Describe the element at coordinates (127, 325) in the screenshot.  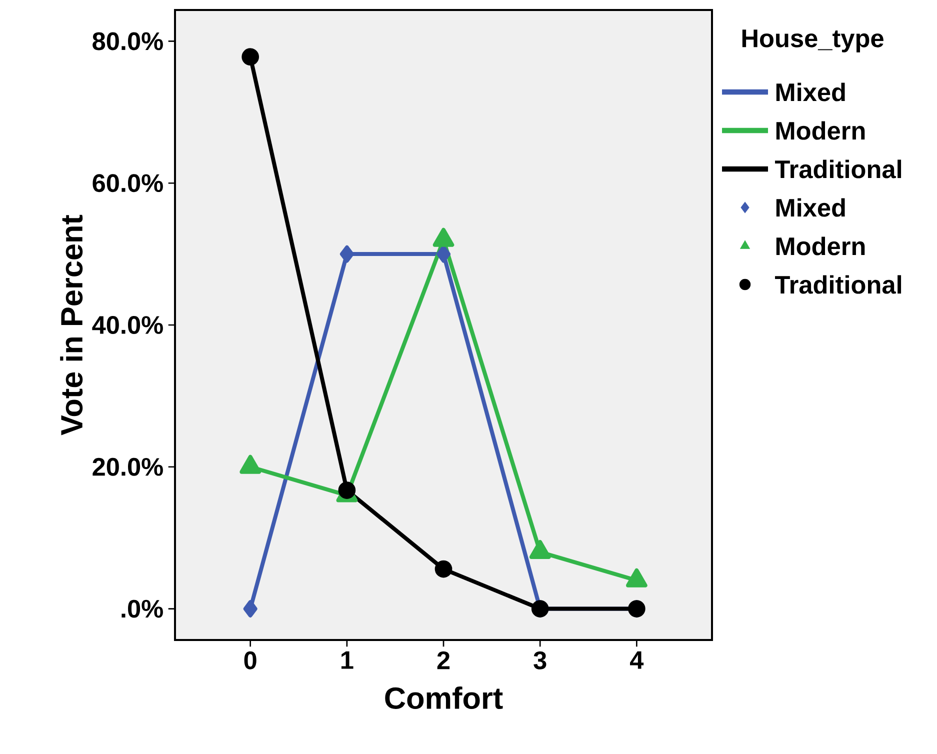
I see `y-tick-label: 40.0%` at that location.